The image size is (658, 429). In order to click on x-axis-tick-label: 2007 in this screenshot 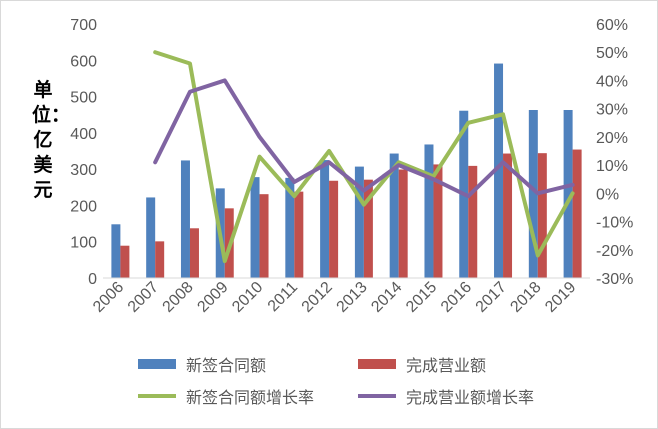, I will do `click(143, 297)`.